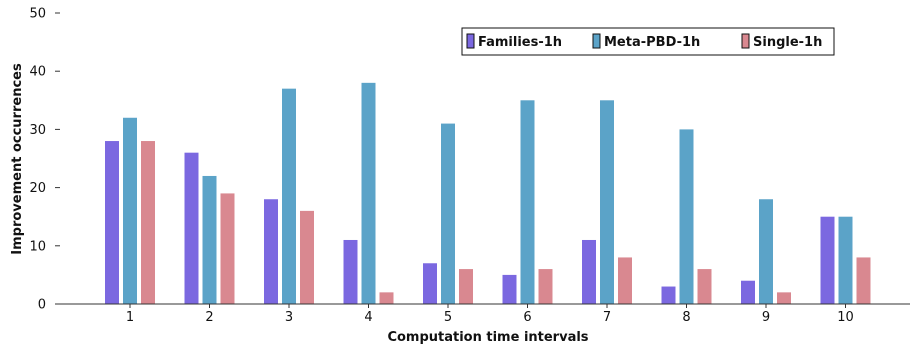 This screenshot has height=348, width=912. What do you see at coordinates (17, 159) in the screenshot?
I see `y-axis-title: Improvement occurrences` at bounding box center [17, 159].